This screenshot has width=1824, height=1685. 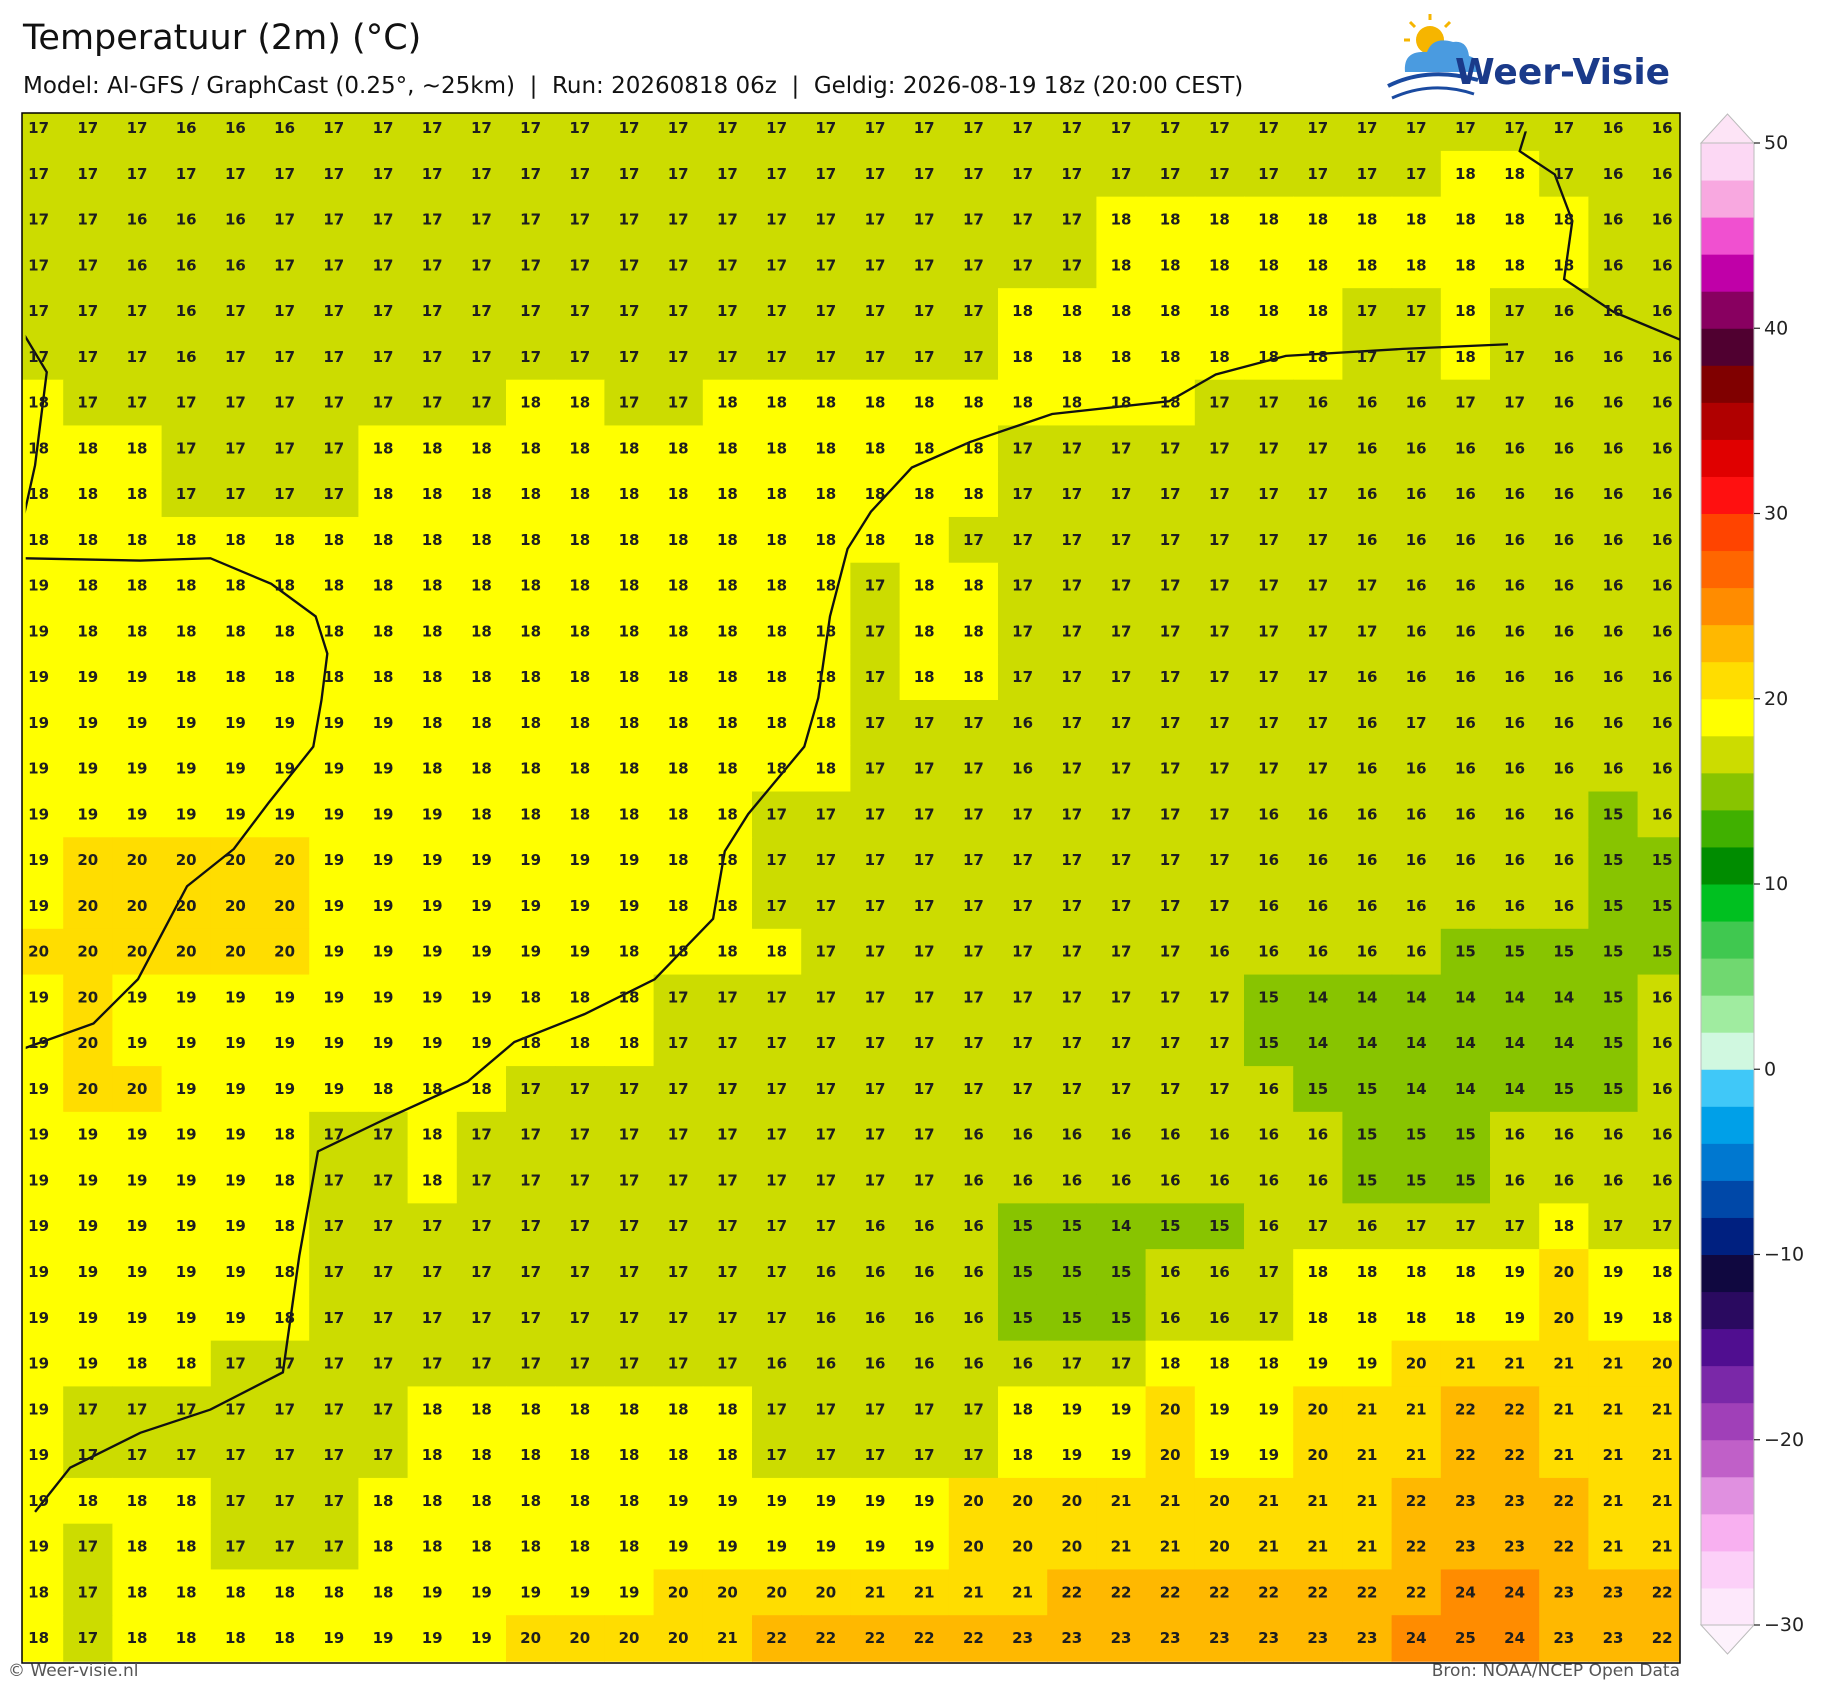 What do you see at coordinates (1727, 1273) in the screenshot?
I see `colorbar-segment` at bounding box center [1727, 1273].